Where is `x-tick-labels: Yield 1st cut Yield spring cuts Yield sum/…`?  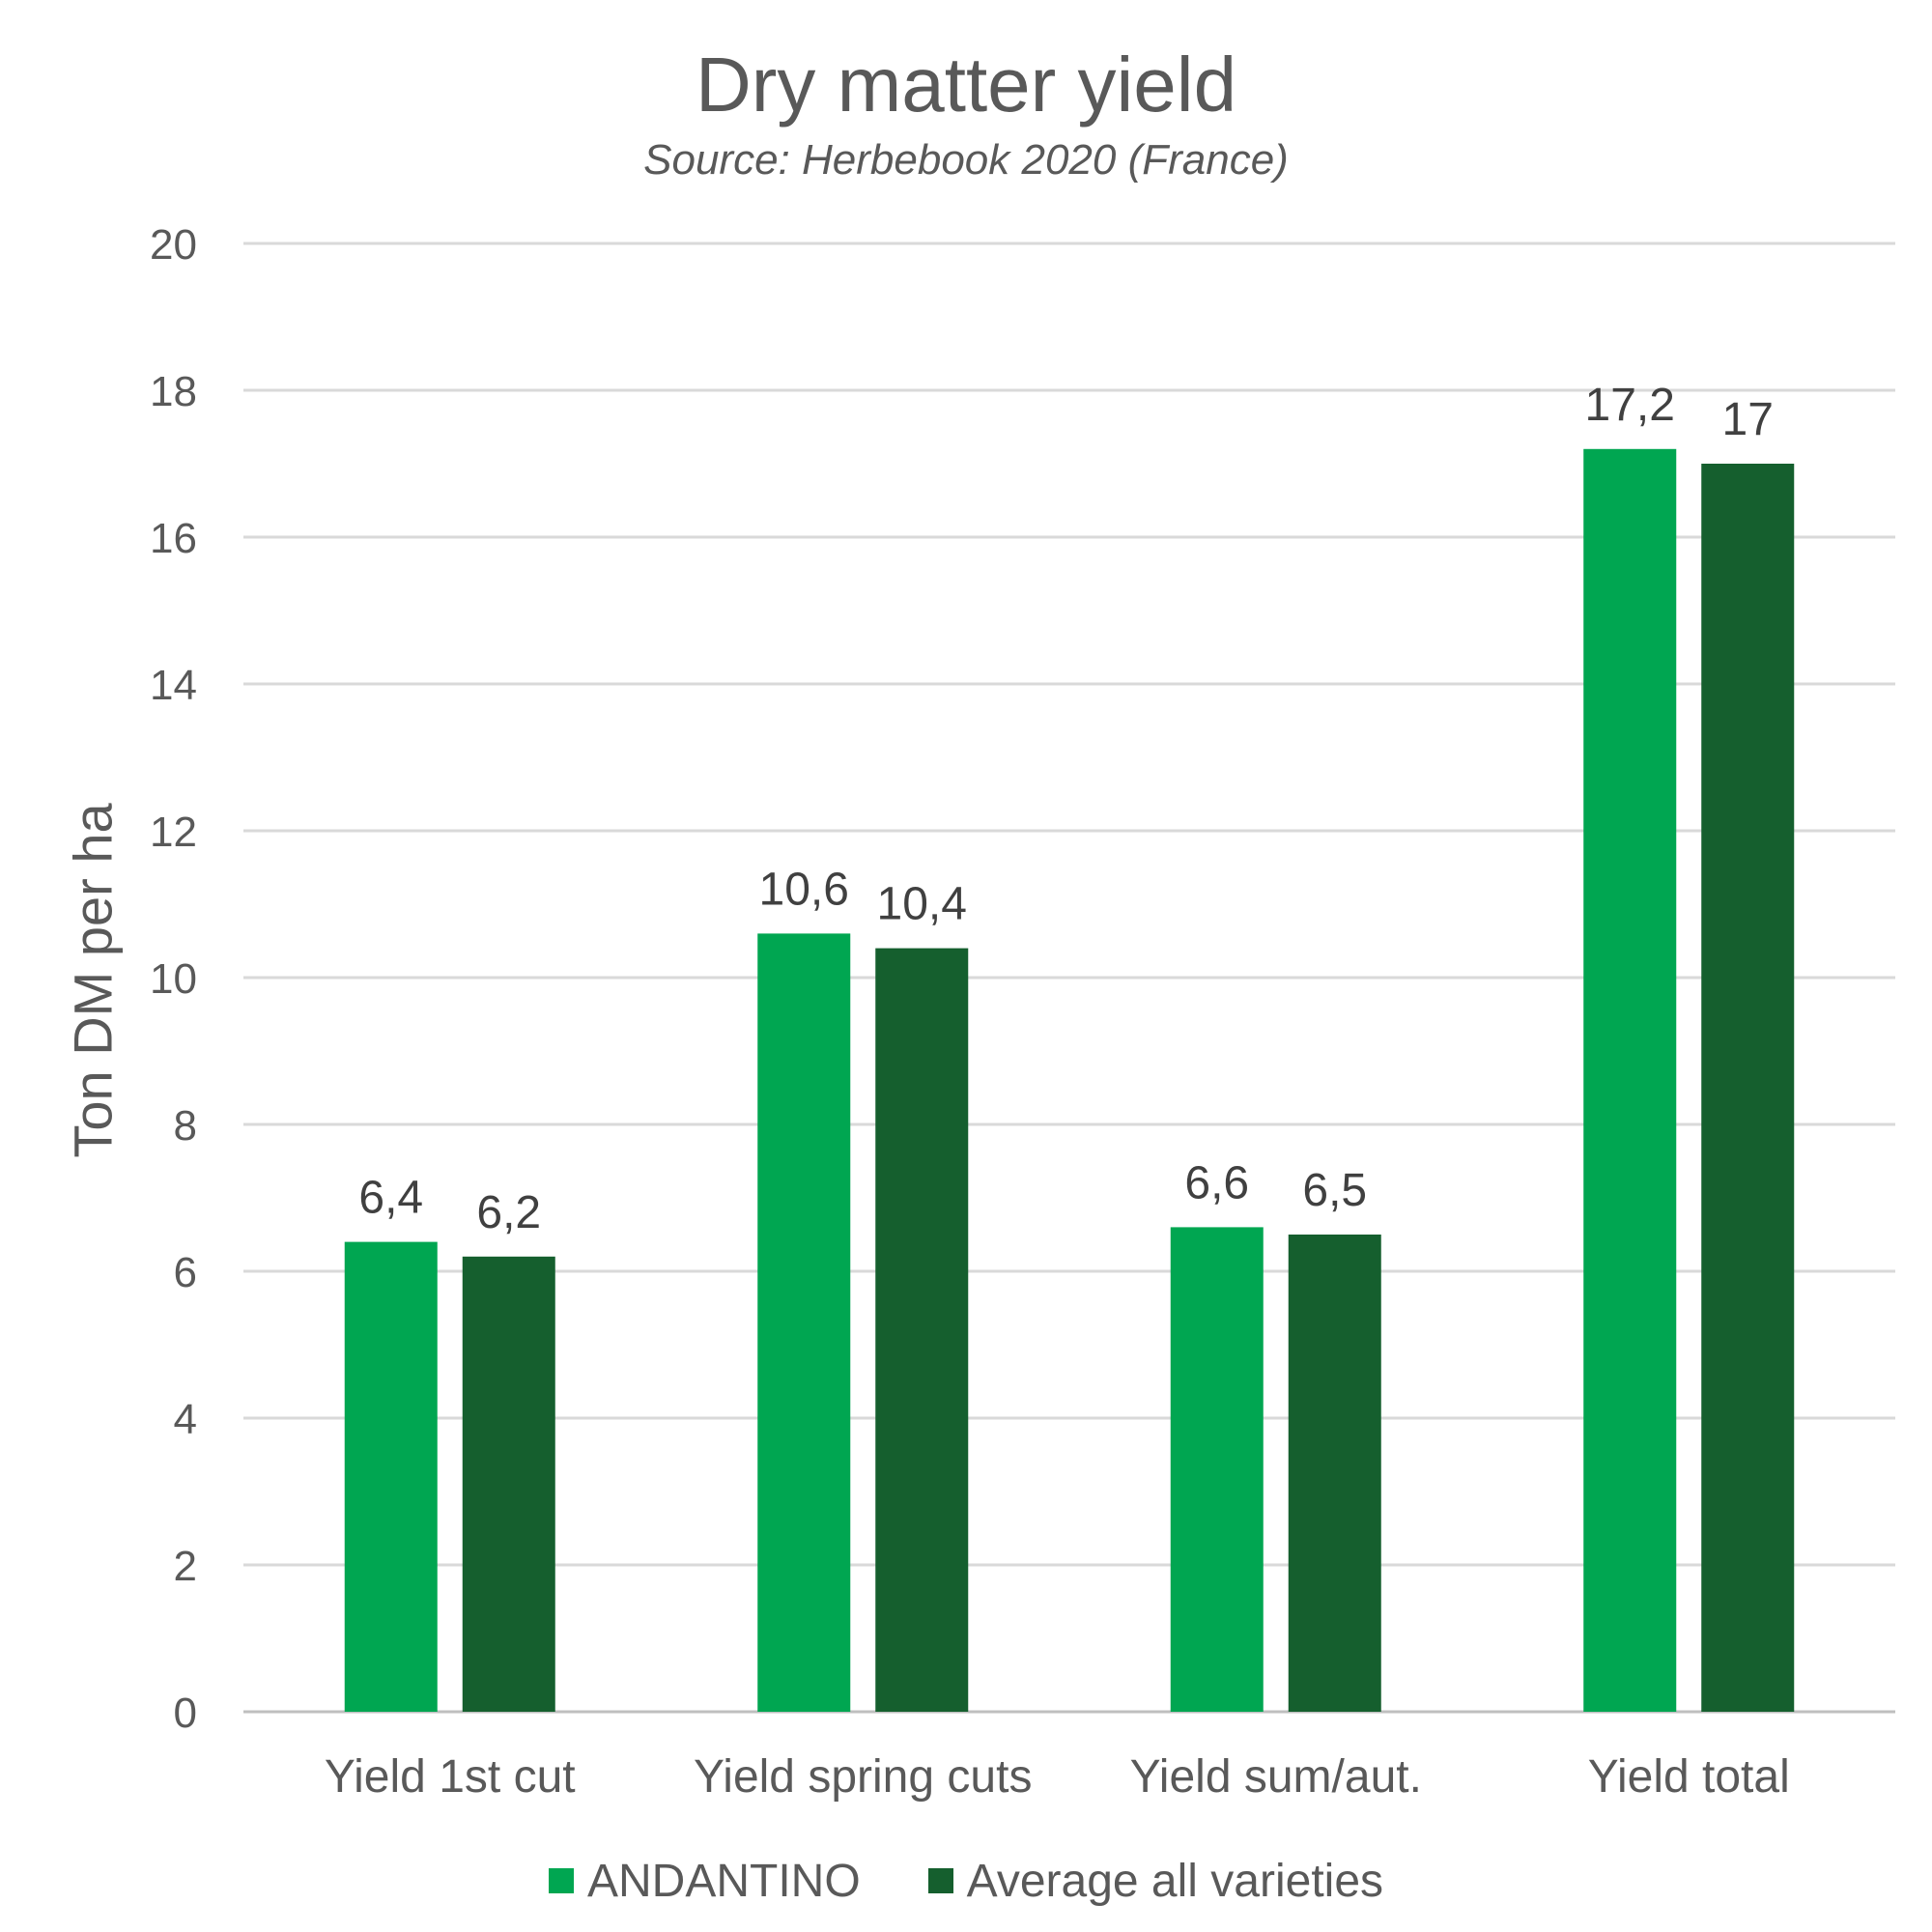
x-tick-labels: Yield 1st cut Yield spring cuts Yield sum/… is located at coordinates (1057, 1777).